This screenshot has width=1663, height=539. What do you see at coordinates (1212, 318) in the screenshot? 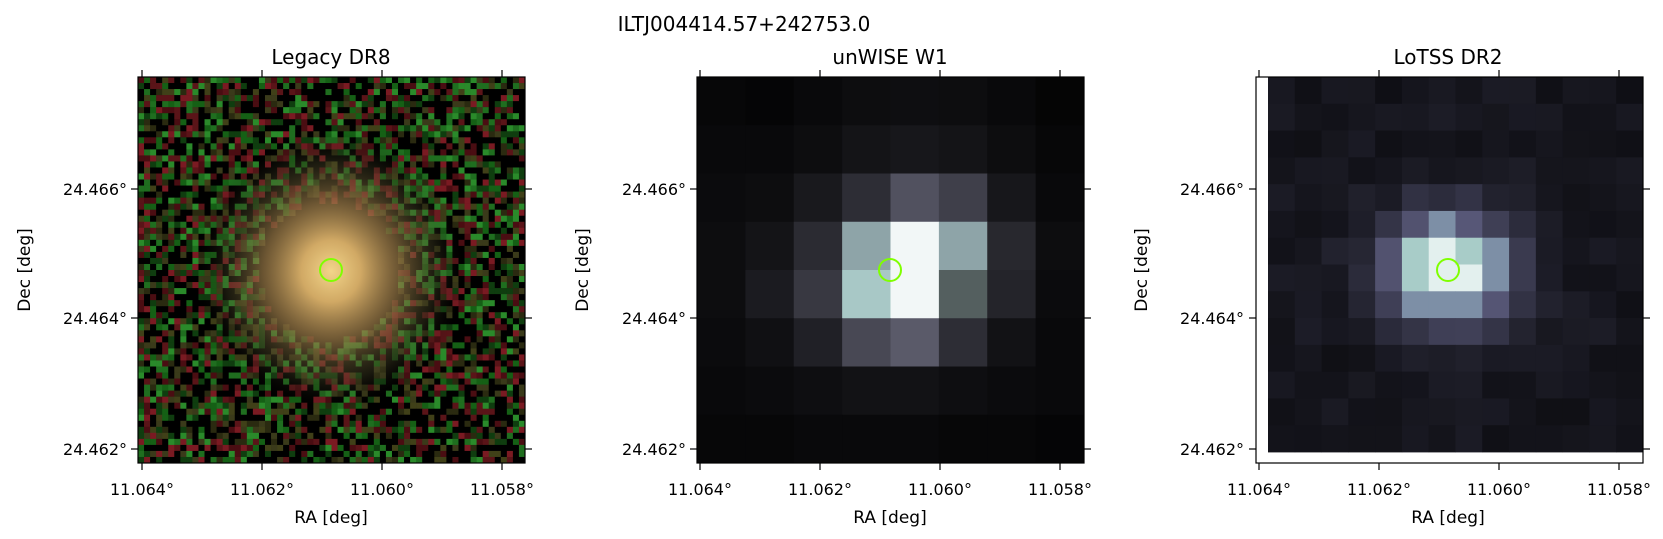
I see `y-tick-label: 24.464°` at bounding box center [1212, 318].